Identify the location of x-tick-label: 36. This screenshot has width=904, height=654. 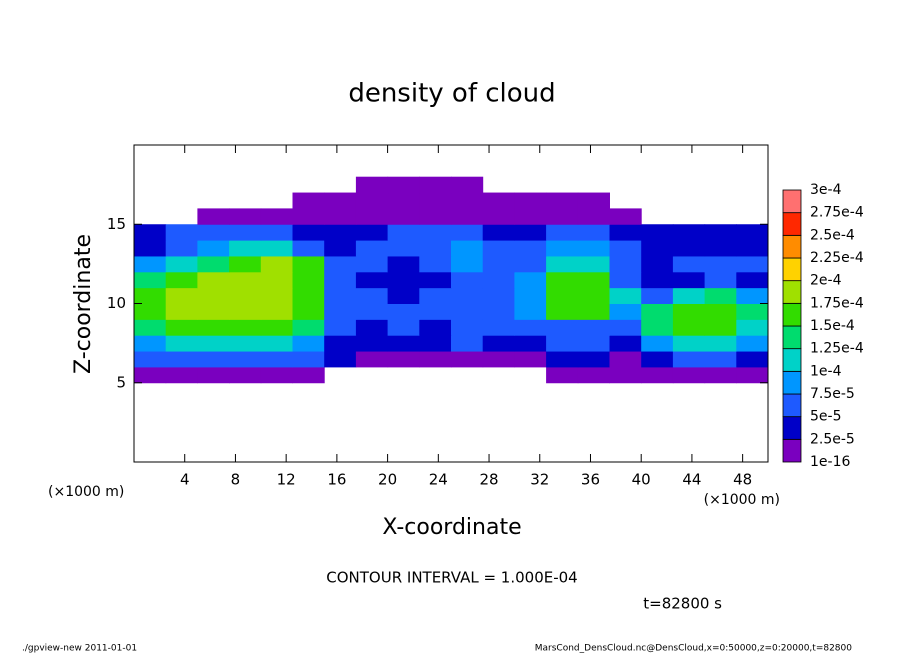
(590, 480).